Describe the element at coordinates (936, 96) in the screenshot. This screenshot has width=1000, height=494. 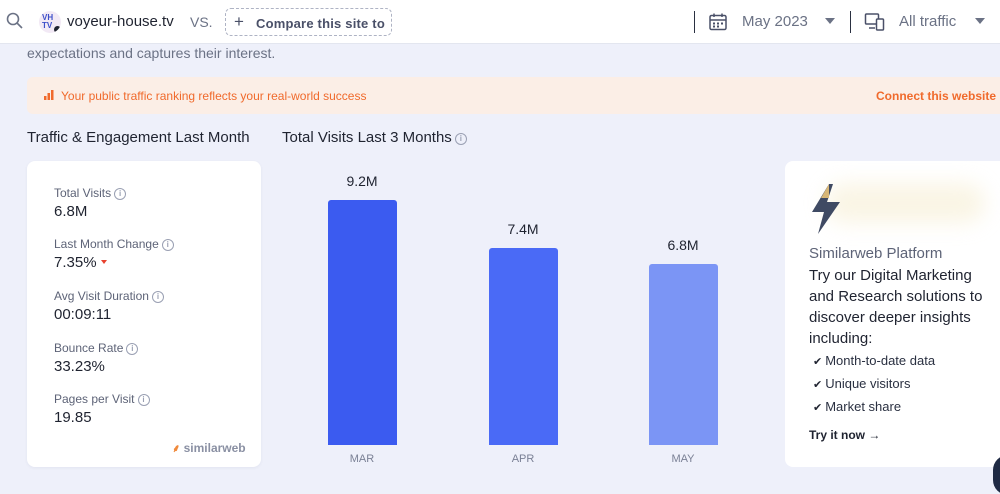
I see `connect-website-link: Connect this website` at that location.